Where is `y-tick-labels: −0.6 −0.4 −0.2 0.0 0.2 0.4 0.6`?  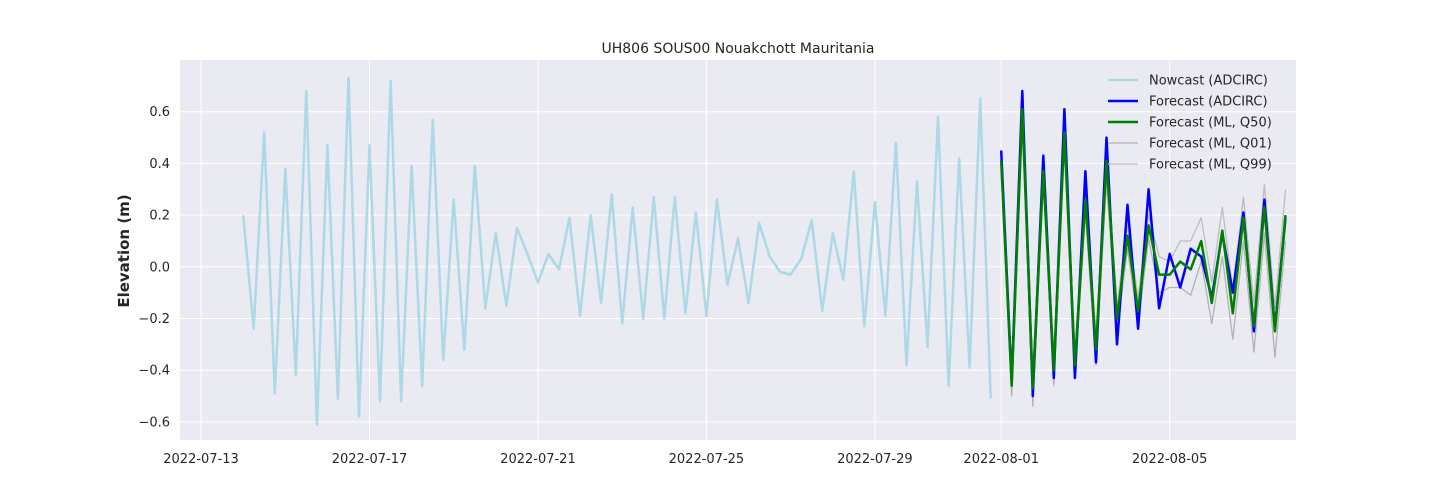 y-tick-labels: −0.6 −0.4 −0.2 0.0 0.2 0.4 0.6 is located at coordinates (154, 267).